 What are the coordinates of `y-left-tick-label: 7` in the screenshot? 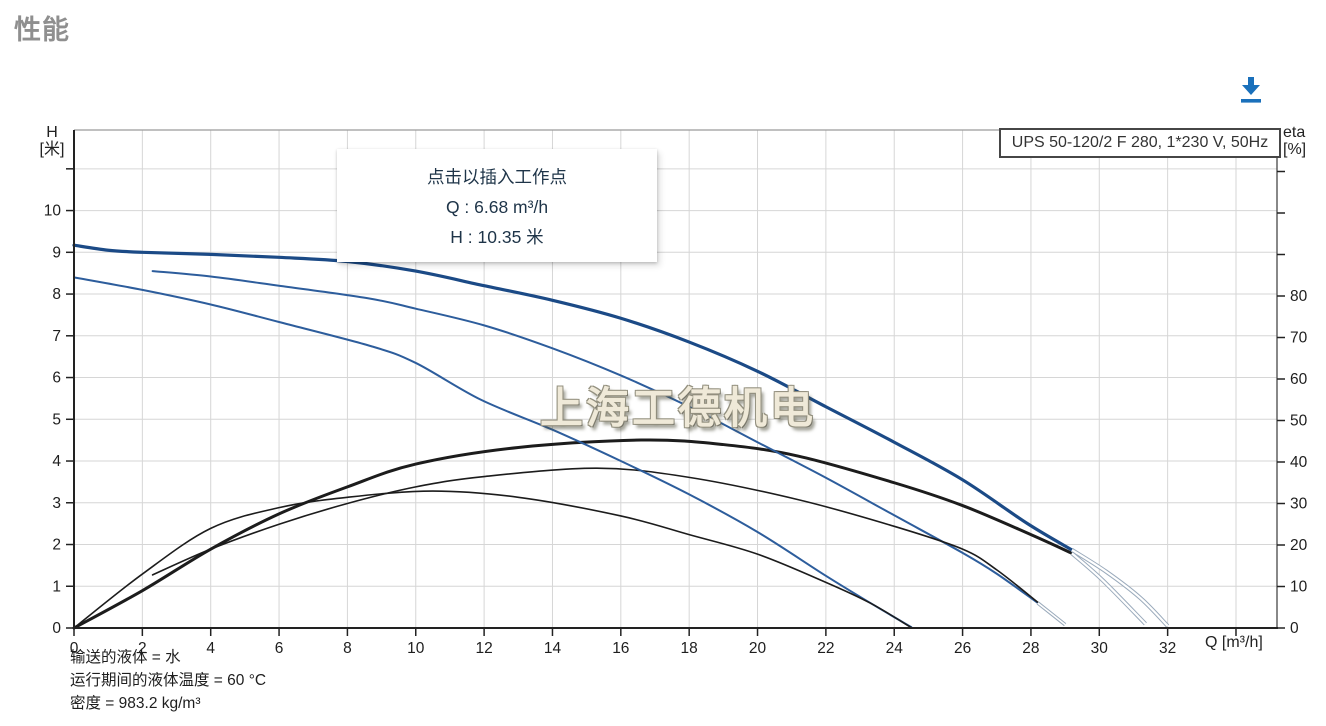 It's located at (56, 336).